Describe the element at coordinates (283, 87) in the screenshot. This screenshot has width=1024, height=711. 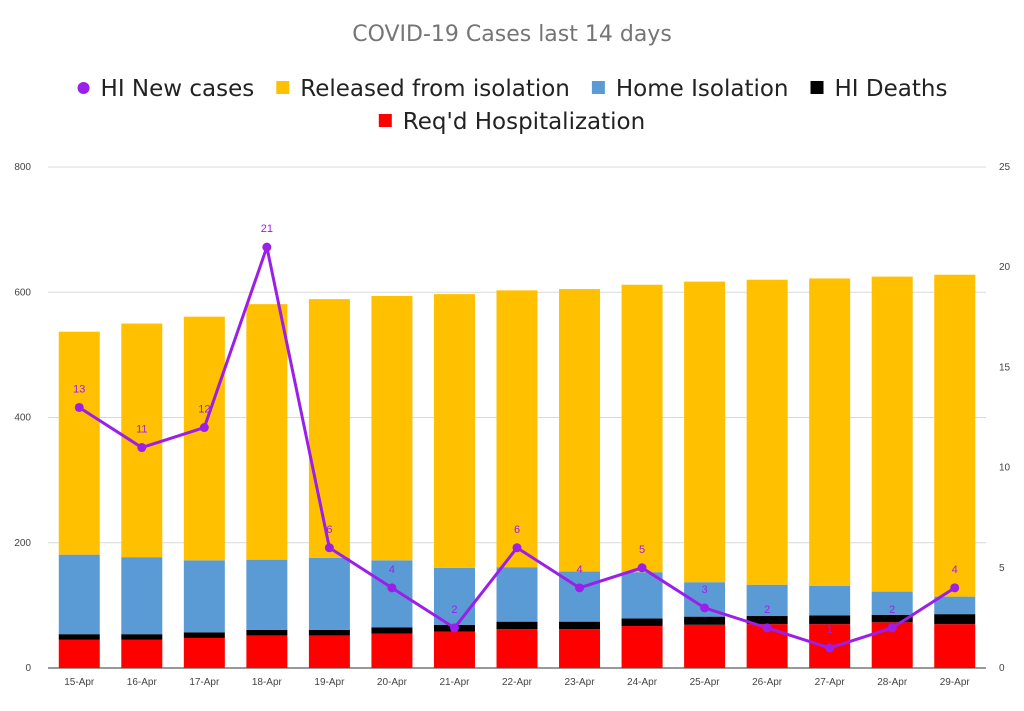
I see `legend-marker-released` at that location.